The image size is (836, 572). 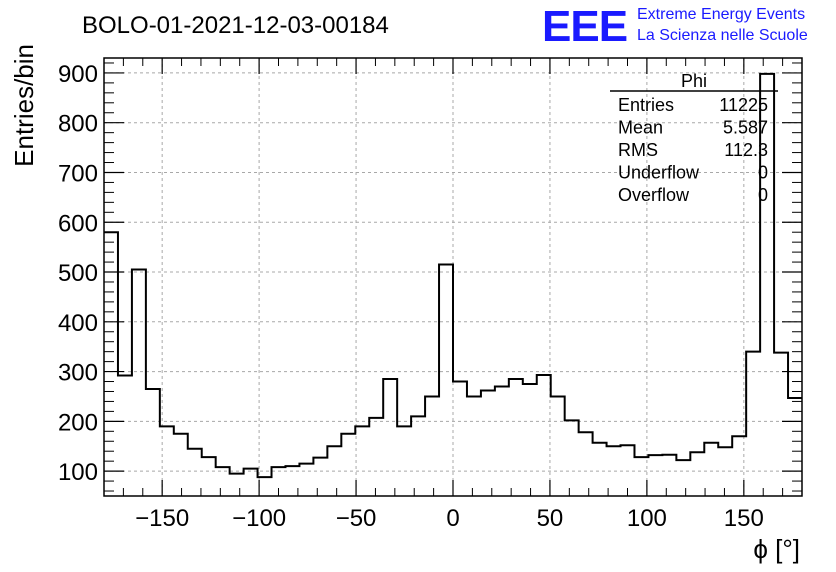 I want to click on x-tick-label: −100, so click(x=259, y=518).